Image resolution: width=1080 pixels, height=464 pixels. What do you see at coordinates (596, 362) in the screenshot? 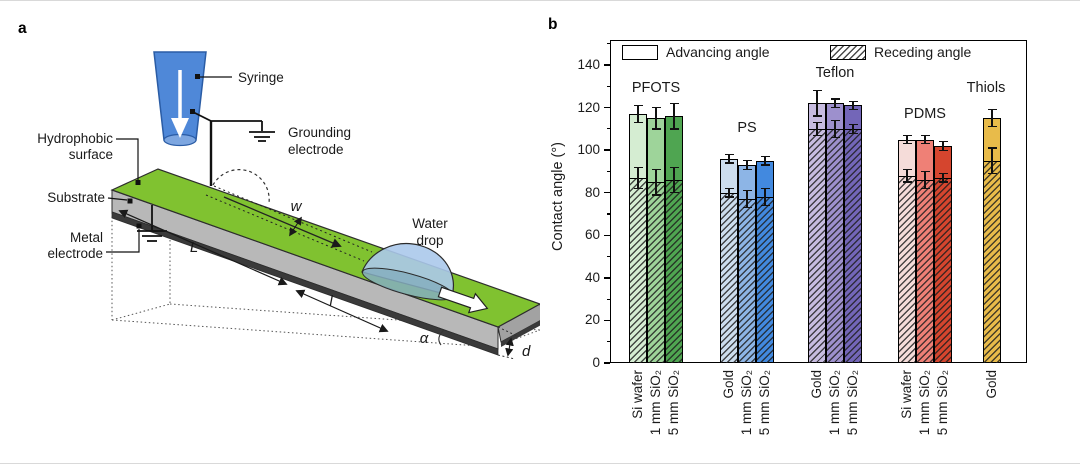
I see `y-tick-label: 0` at bounding box center [596, 362].